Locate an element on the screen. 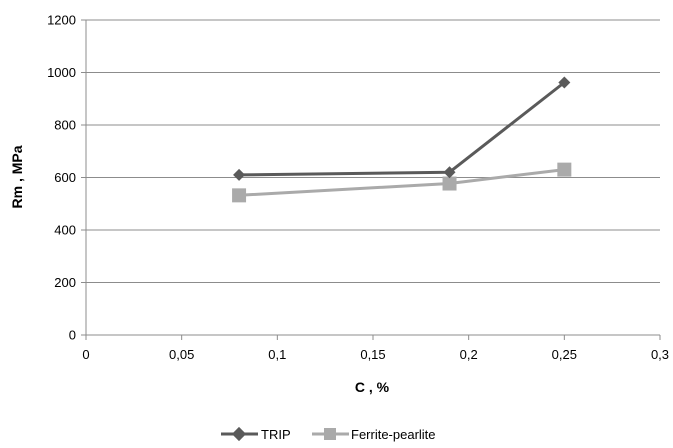 The image size is (673, 448). legend-marker-ferrite-pearlite is located at coordinates (330, 434).